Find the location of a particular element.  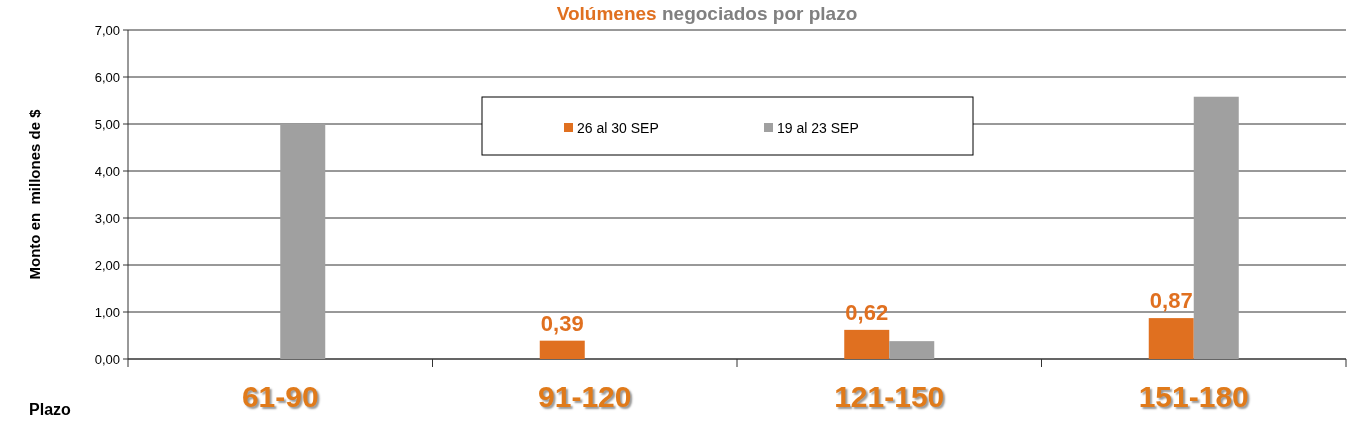

y-tick-label: 2,00 is located at coordinates (107, 265).